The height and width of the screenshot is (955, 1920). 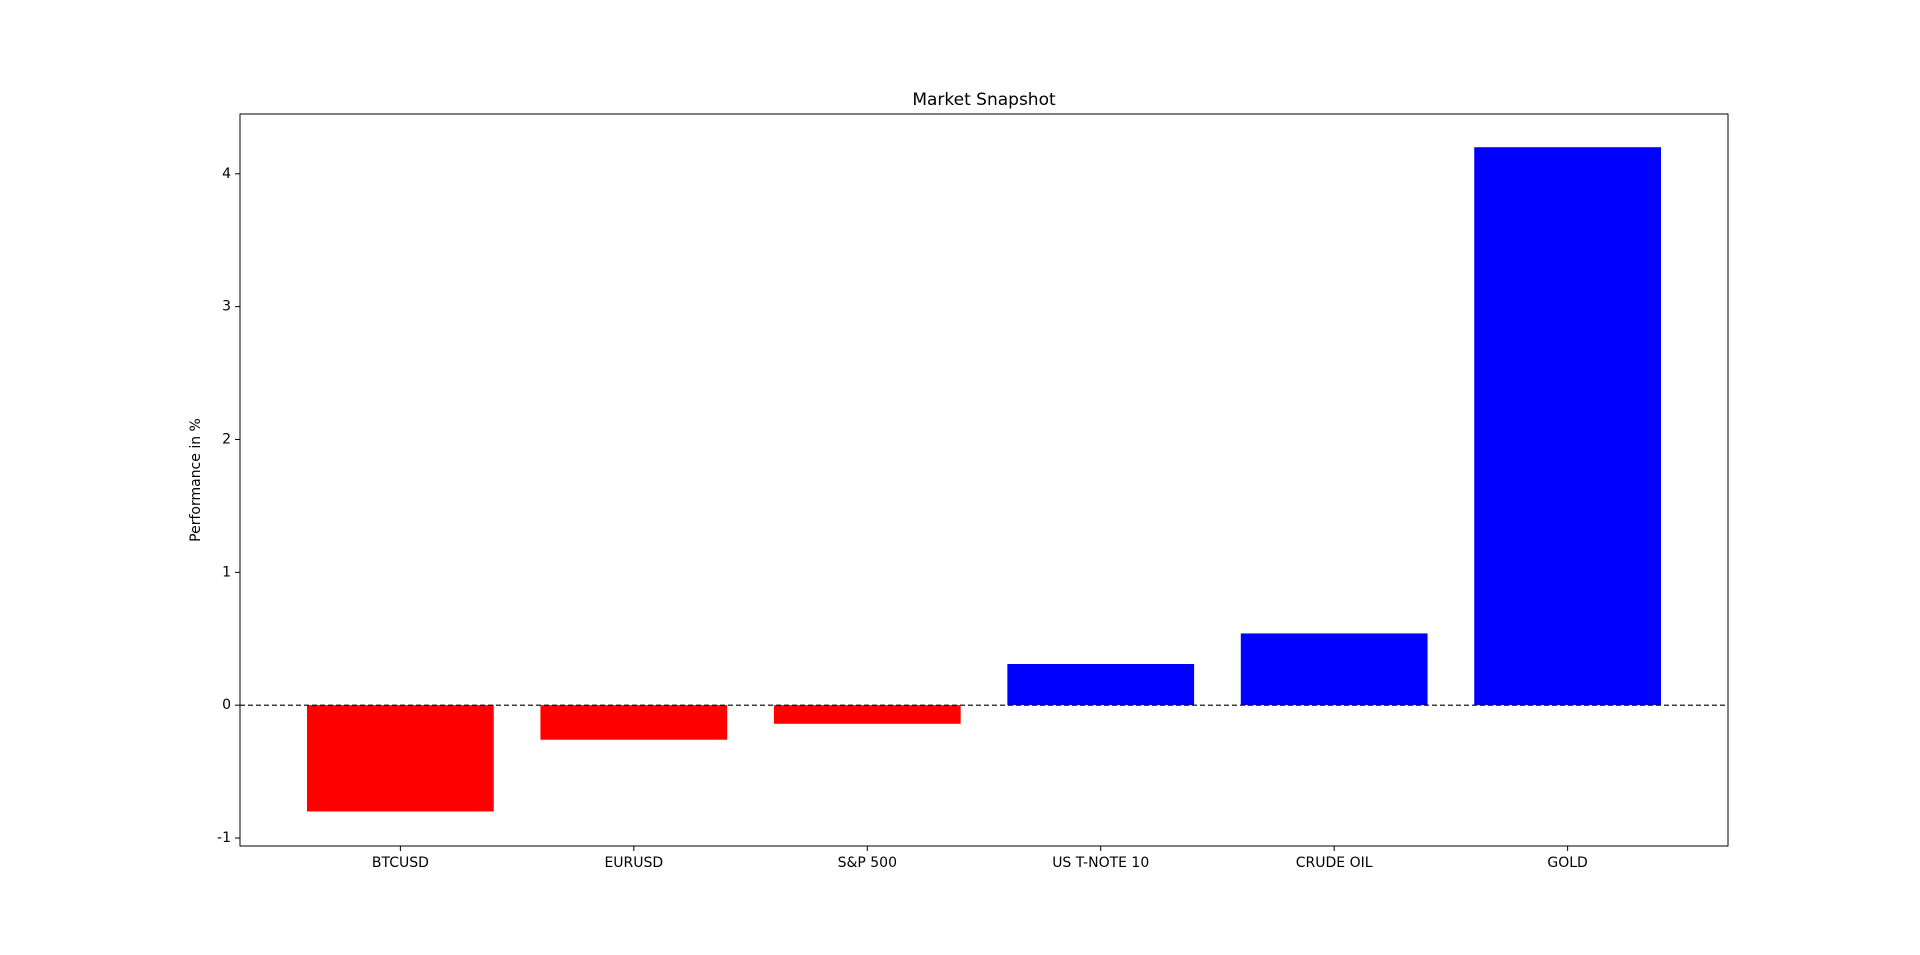 What do you see at coordinates (226, 705) in the screenshot?
I see `y-tick-label: 0` at bounding box center [226, 705].